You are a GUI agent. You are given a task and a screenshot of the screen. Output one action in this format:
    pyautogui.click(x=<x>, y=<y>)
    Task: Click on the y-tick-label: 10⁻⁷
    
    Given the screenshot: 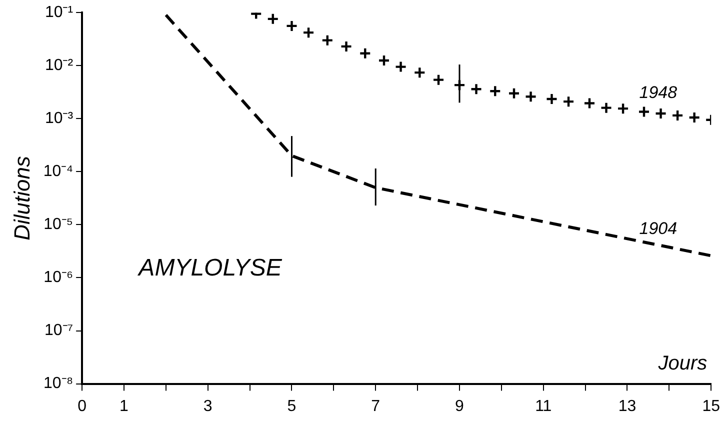 What is the action you would take?
    pyautogui.click(x=59, y=331)
    